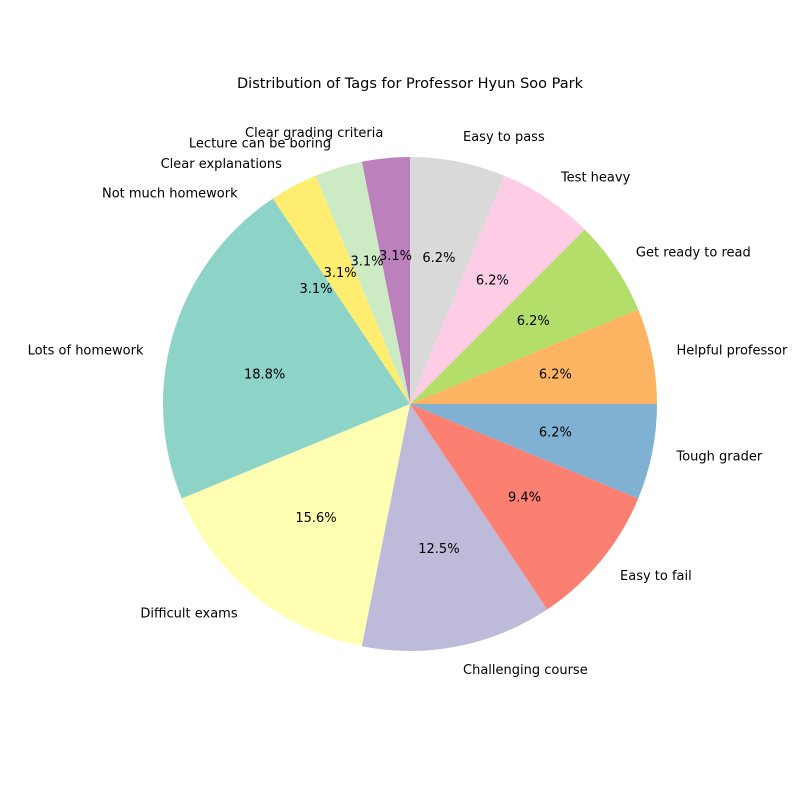 This screenshot has width=800, height=805. What do you see at coordinates (524, 498) in the screenshot?
I see `slice-pct-easy-to-fail: 9.4%` at bounding box center [524, 498].